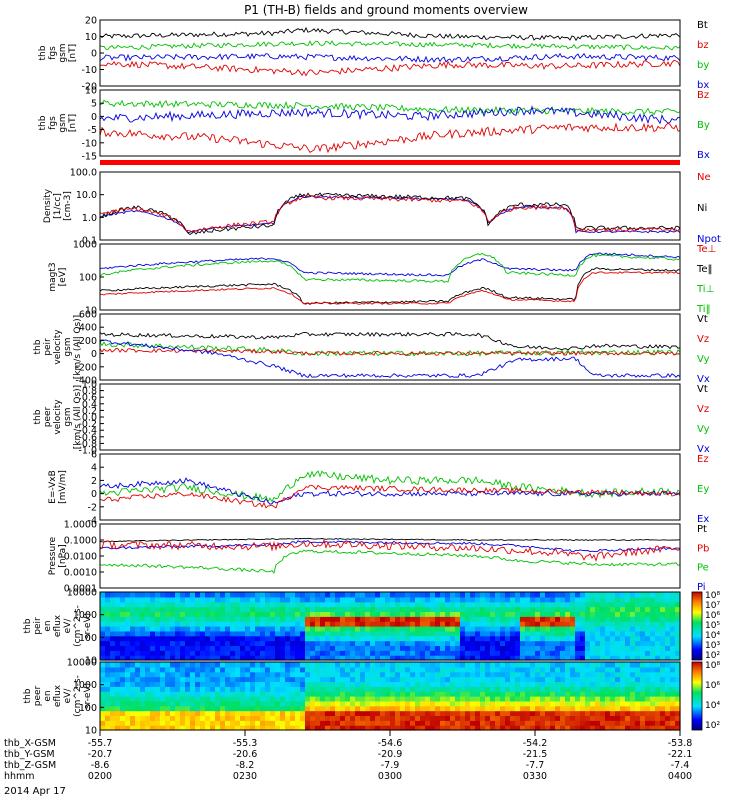 Image resolution: width=750 pixels, height=800 pixels. What do you see at coordinates (703, 359) in the screenshot?
I see `legend-entry: Vy` at bounding box center [703, 359].